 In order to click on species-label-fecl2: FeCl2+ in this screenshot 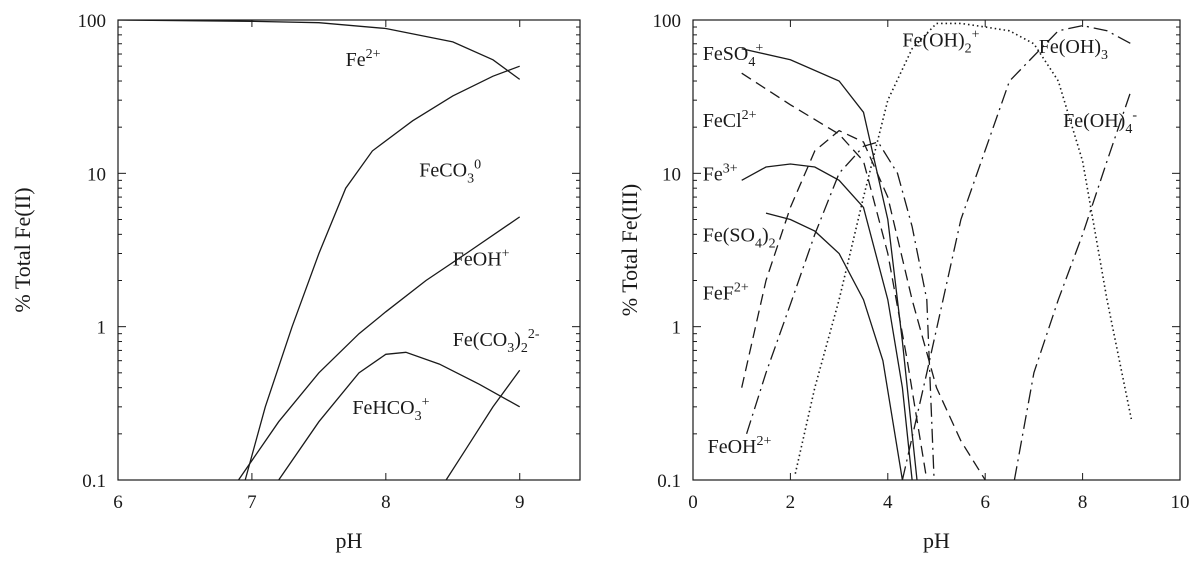, I will do `click(730, 120)`.